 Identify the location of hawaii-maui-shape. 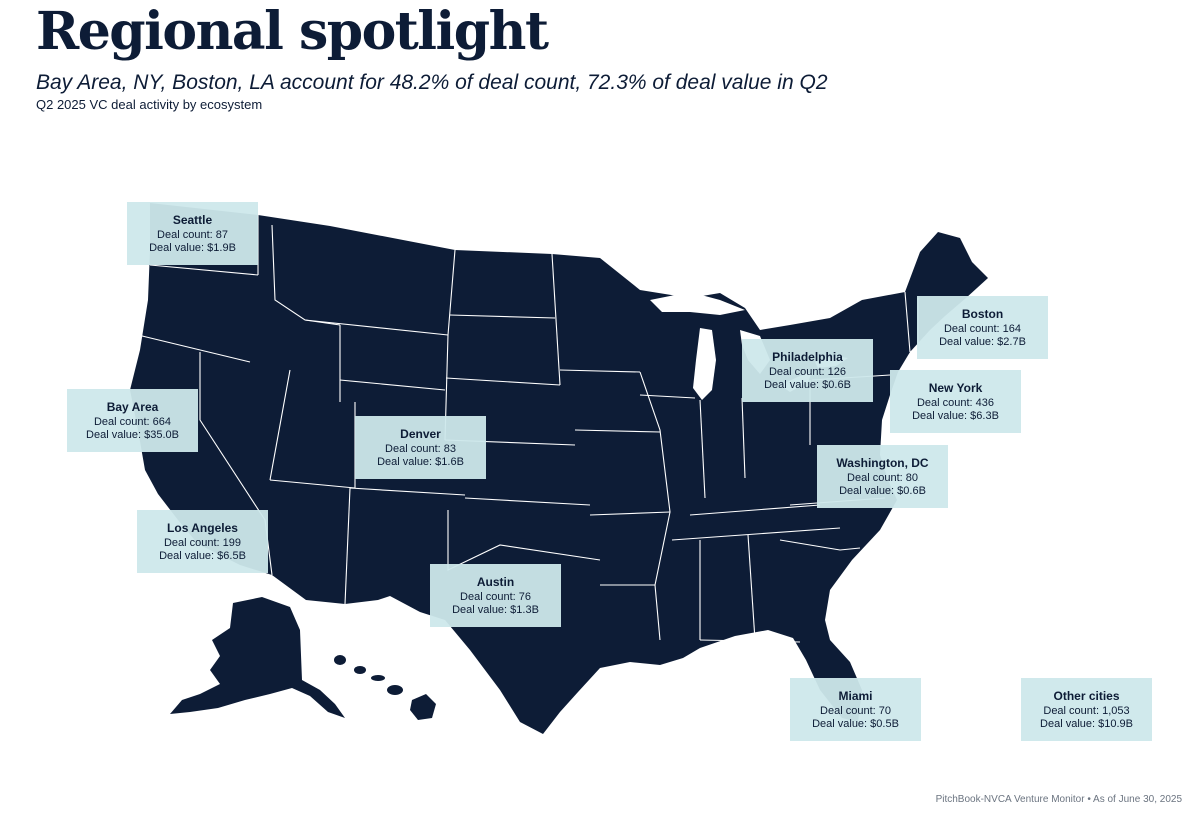
(395, 690).